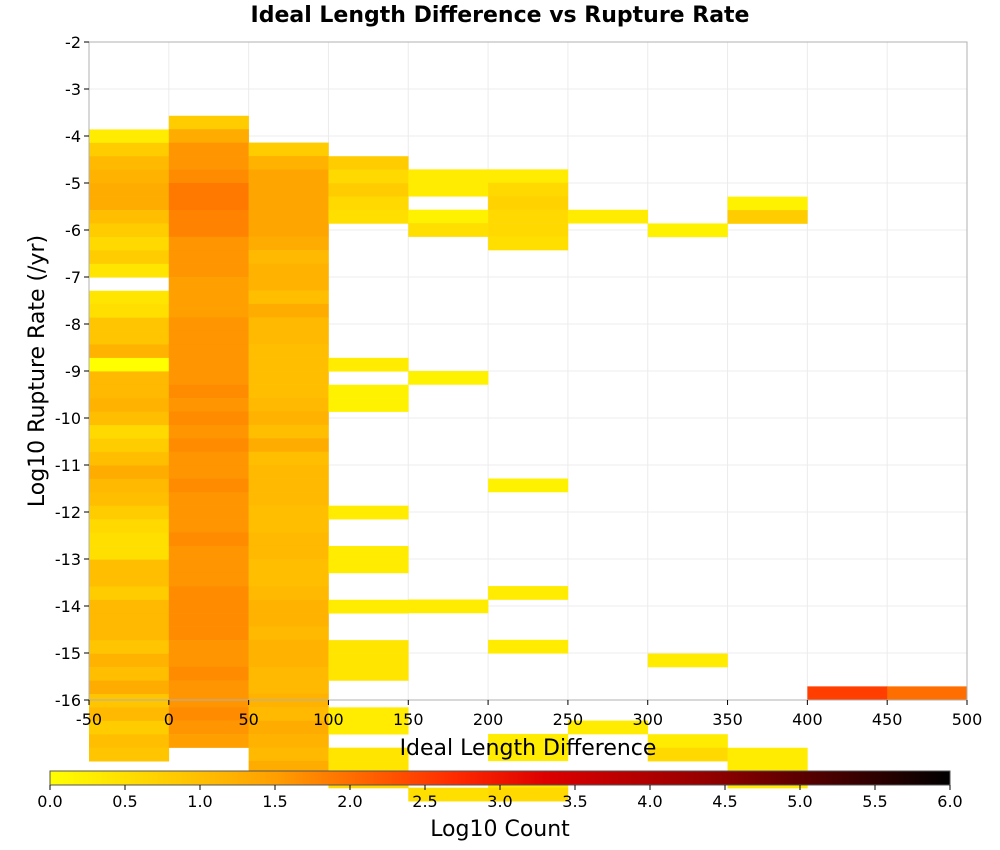 The height and width of the screenshot is (850, 1000). I want to click on y-tick-label: -3, so click(73, 89).